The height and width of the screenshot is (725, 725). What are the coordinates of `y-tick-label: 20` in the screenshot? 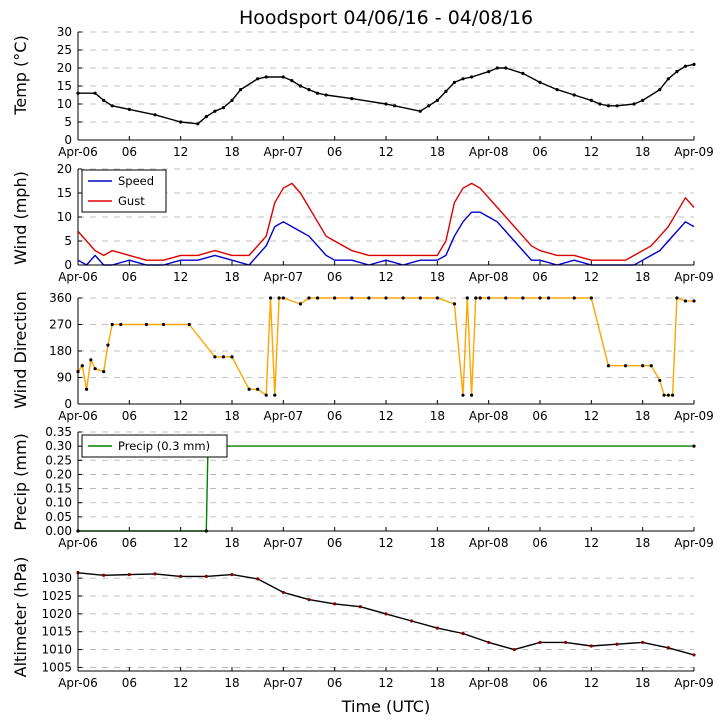 It's located at (64, 68).